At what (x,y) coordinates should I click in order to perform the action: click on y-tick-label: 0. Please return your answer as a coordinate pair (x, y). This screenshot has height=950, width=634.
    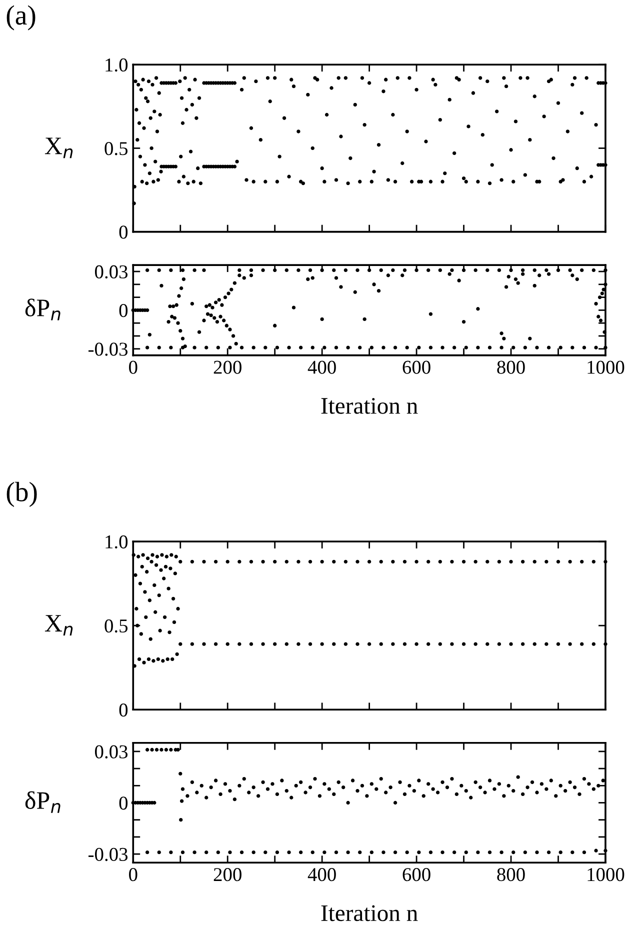
    Looking at the image, I should click on (123, 232).